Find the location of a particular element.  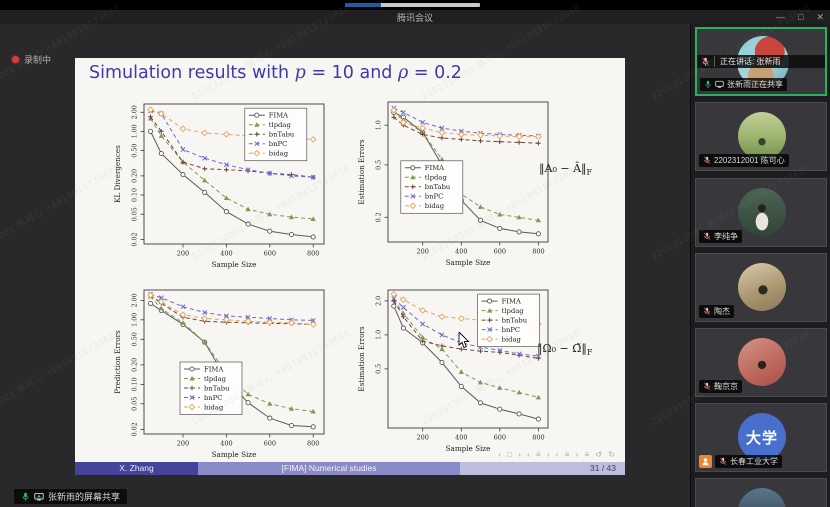

participant-tile-jujingjing: 鞠京京 is located at coordinates (761, 362).